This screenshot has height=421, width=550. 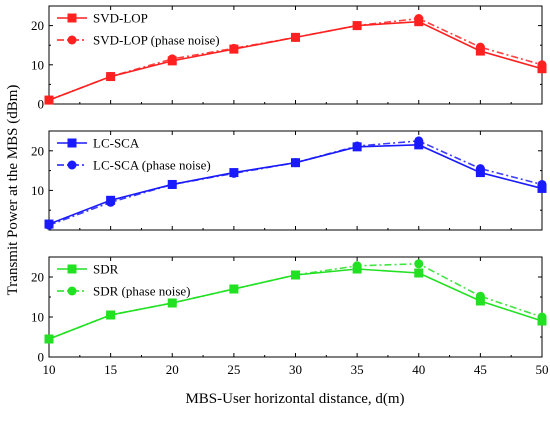 What do you see at coordinates (120, 18) in the screenshot?
I see `legend-entry: SVD-LOP` at bounding box center [120, 18].